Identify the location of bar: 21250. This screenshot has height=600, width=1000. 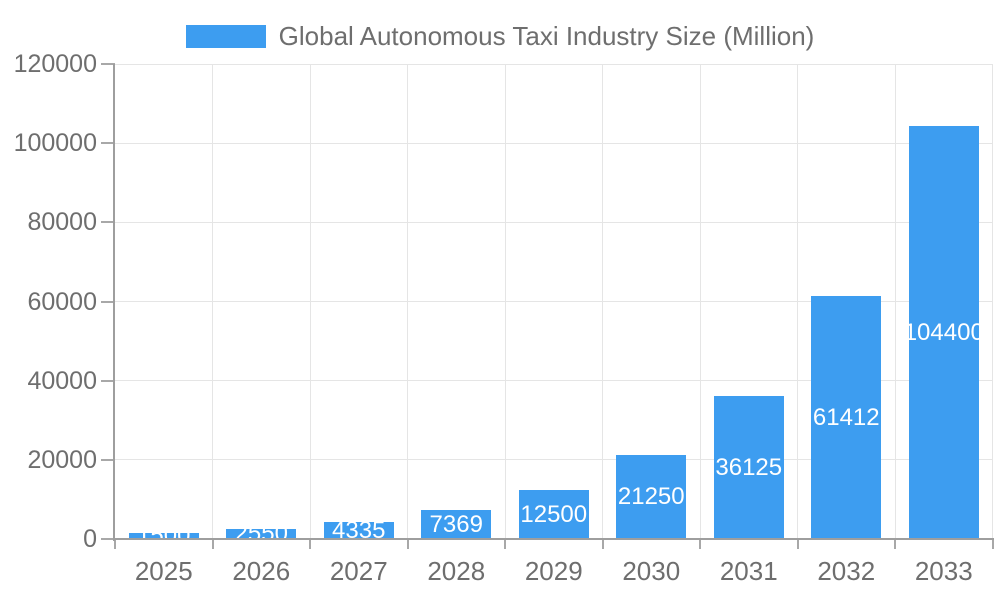
(651, 497).